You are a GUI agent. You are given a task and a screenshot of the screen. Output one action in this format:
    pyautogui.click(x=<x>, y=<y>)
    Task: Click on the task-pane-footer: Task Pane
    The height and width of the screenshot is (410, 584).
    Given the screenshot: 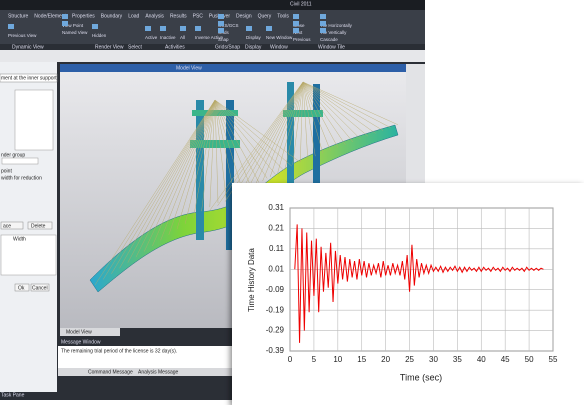 What is the action you would take?
    pyautogui.click(x=13, y=395)
    